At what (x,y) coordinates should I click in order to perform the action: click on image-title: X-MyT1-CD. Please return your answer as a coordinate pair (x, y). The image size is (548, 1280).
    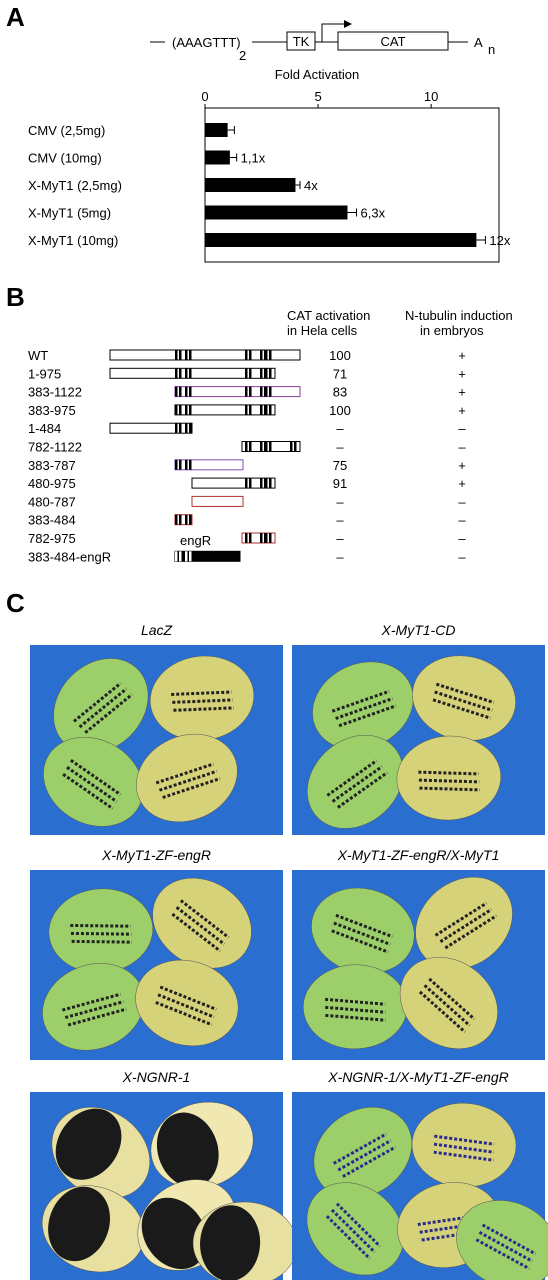
    Looking at the image, I should click on (418, 630).